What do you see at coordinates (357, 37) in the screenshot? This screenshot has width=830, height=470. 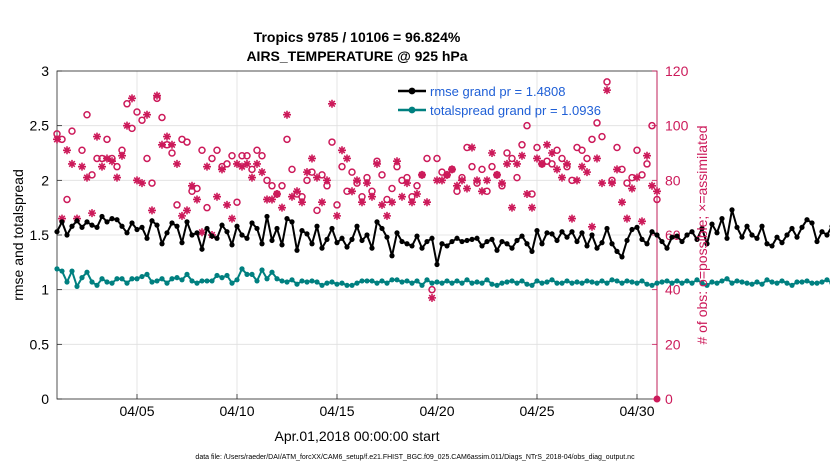 I see `chart-title: Tropics 9785 / 10106 = 96.824%` at bounding box center [357, 37].